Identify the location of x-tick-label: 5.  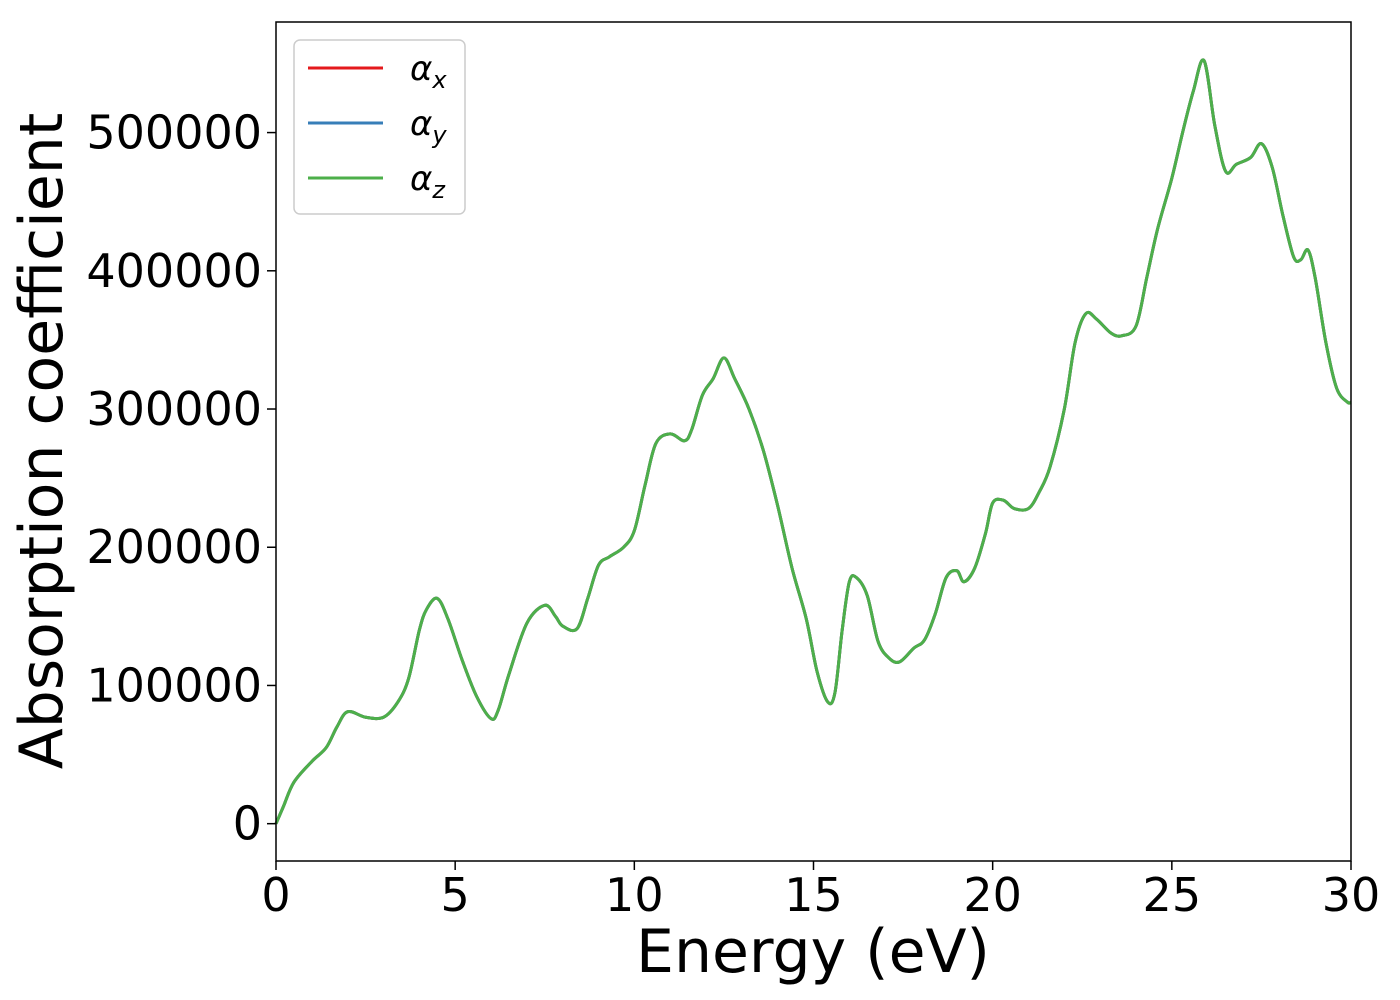
(455, 895).